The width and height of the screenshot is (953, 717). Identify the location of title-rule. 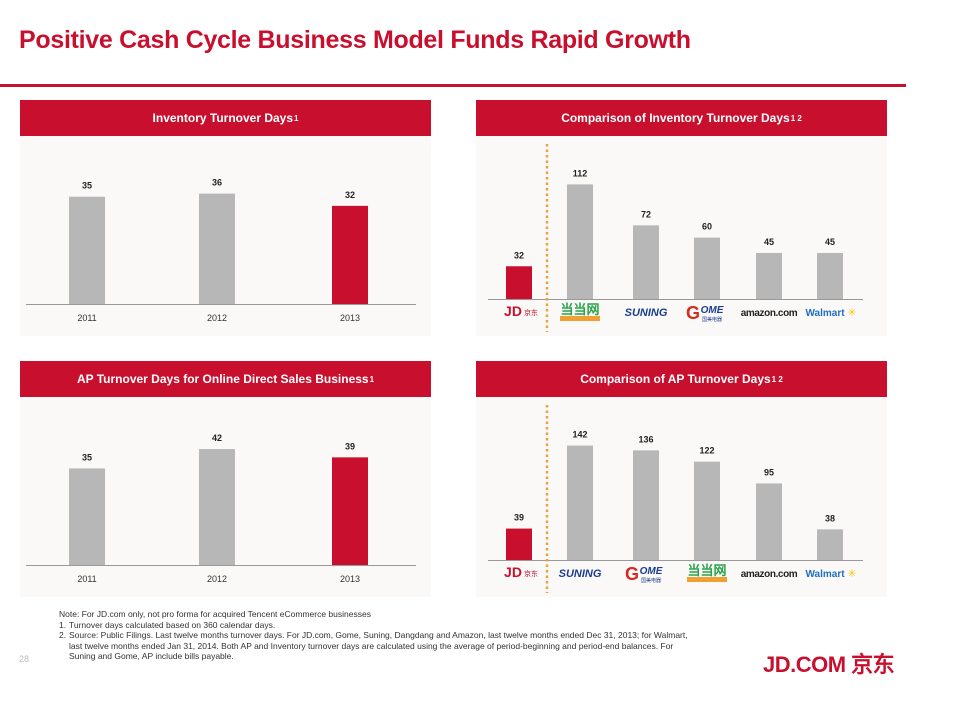
(453, 85).